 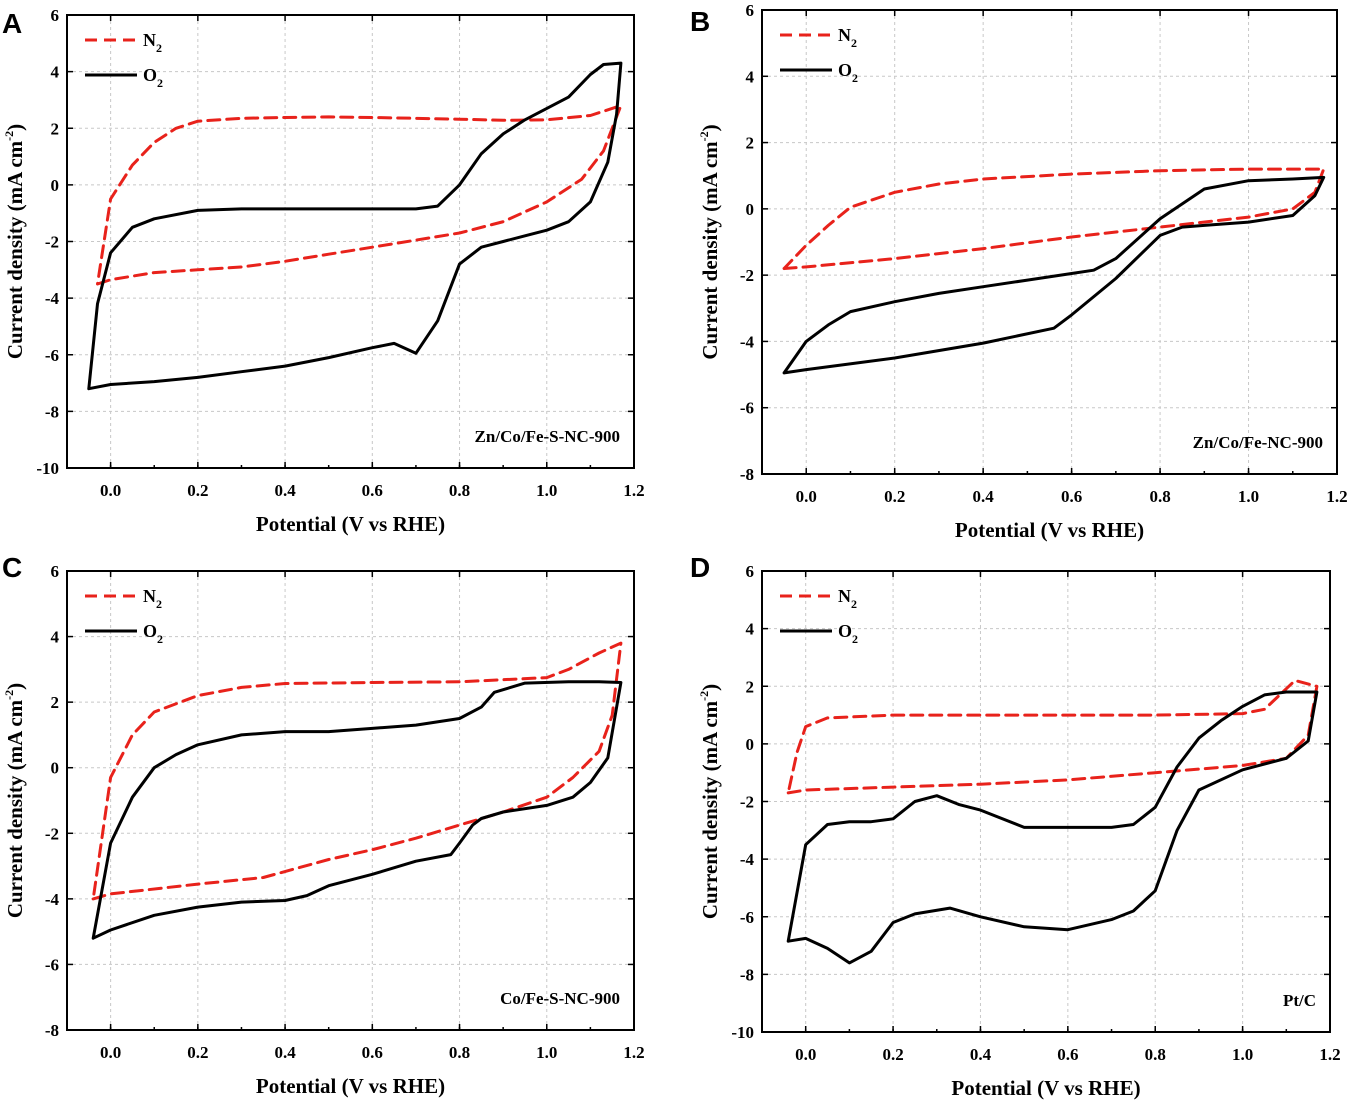 What do you see at coordinates (12, 567) in the screenshot?
I see `panel-letter: C` at bounding box center [12, 567].